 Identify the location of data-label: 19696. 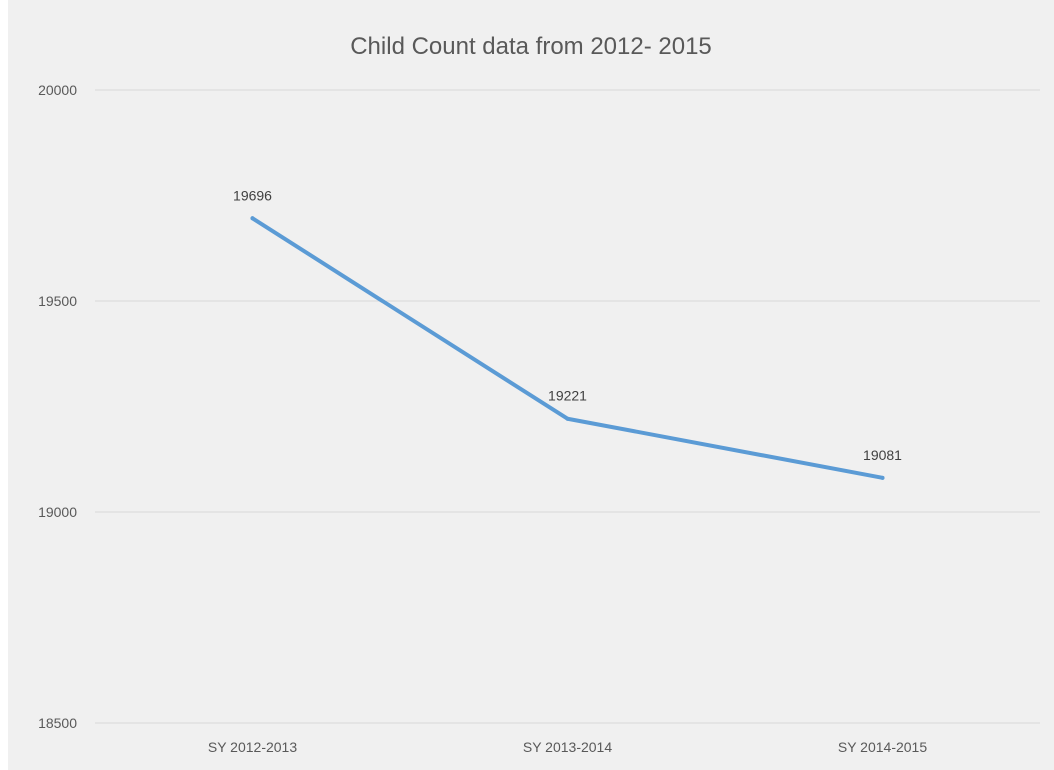
(252, 195).